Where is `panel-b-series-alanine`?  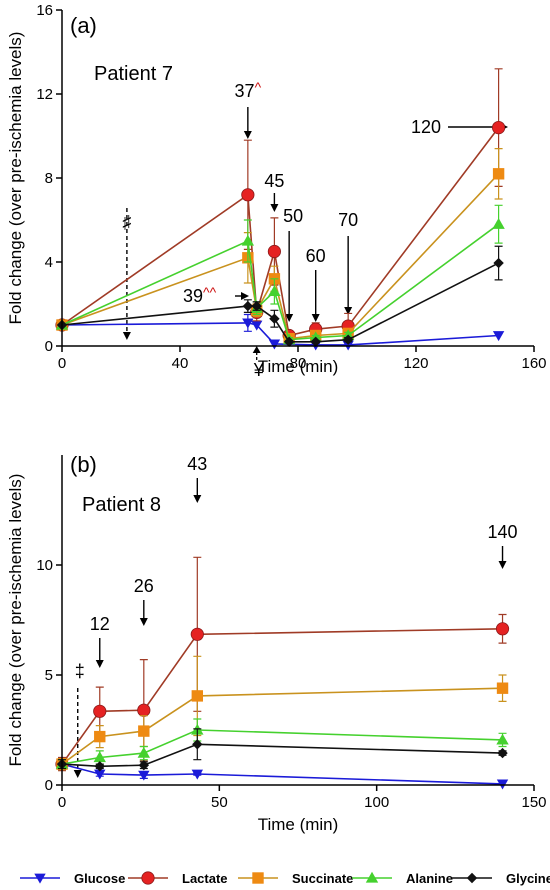
panel-b-series-alanine is located at coordinates (282, 744).